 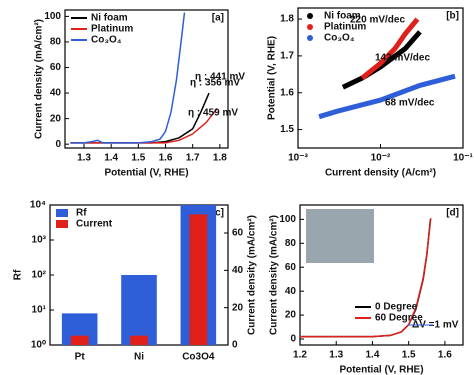 What do you see at coordinates (81, 213) in the screenshot?
I see `legend-label: Rf` at bounding box center [81, 213].